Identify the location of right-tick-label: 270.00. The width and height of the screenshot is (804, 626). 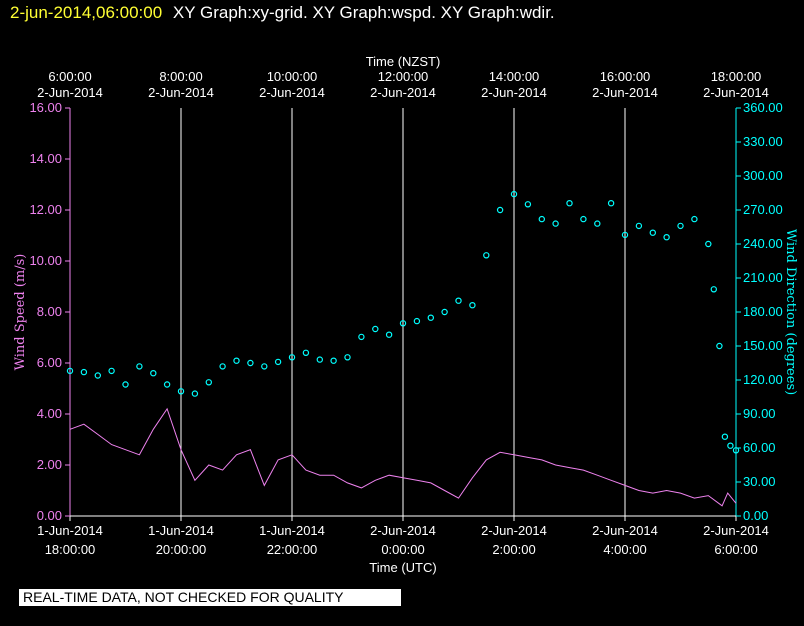
(763, 209).